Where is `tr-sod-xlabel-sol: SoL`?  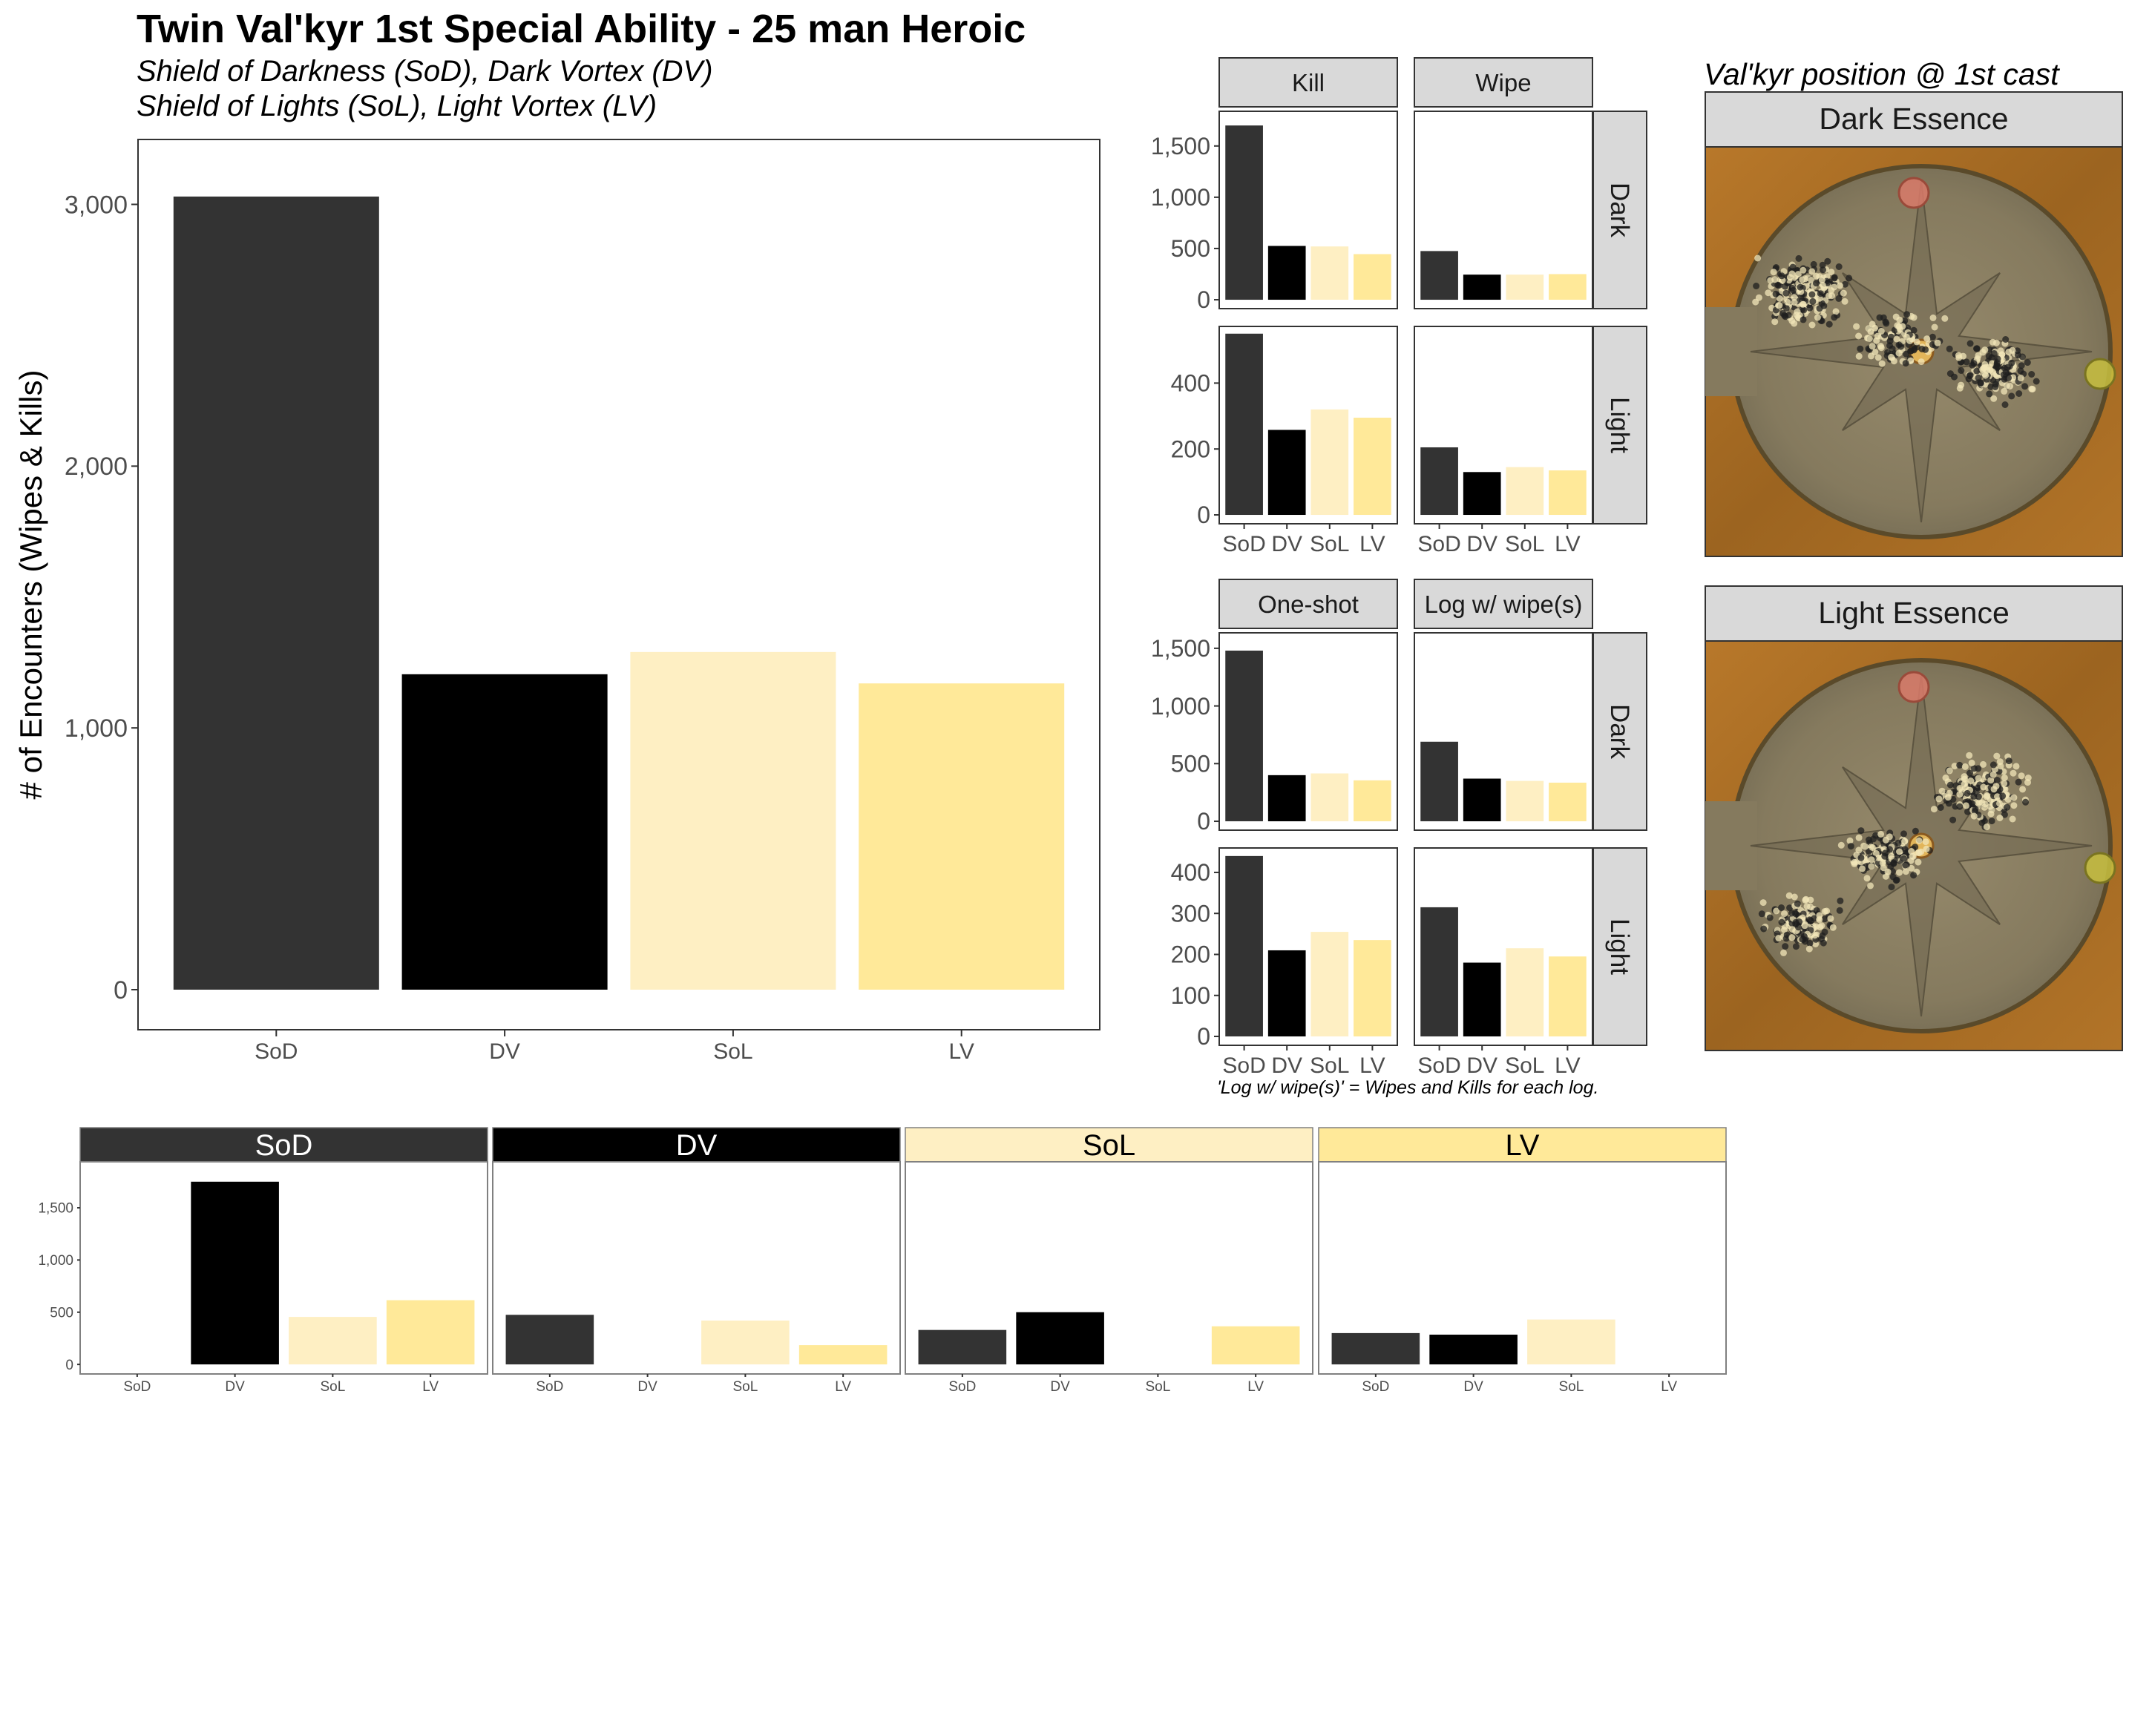
tr-sod-xlabel-sol: SoL is located at coordinates (332, 1387).